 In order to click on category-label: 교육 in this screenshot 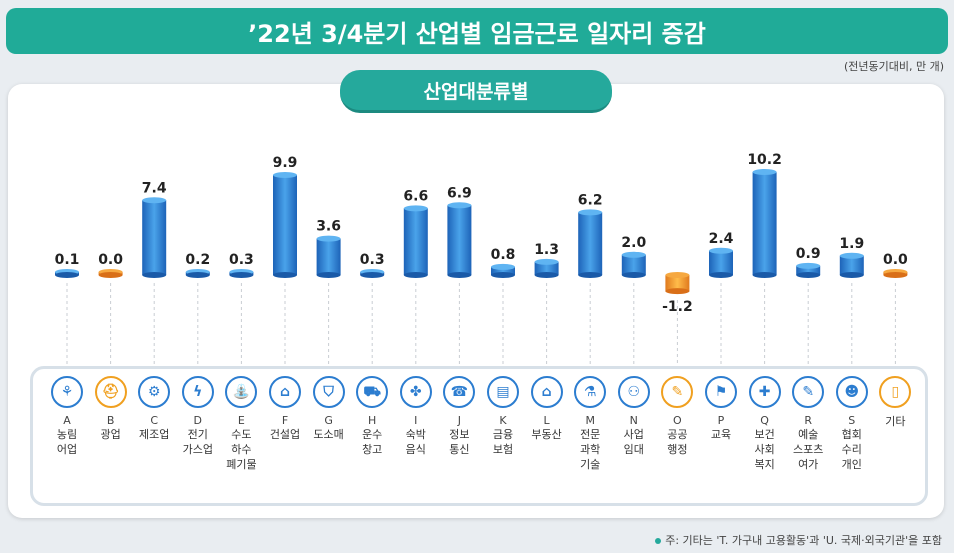, I will do `click(721, 434)`.